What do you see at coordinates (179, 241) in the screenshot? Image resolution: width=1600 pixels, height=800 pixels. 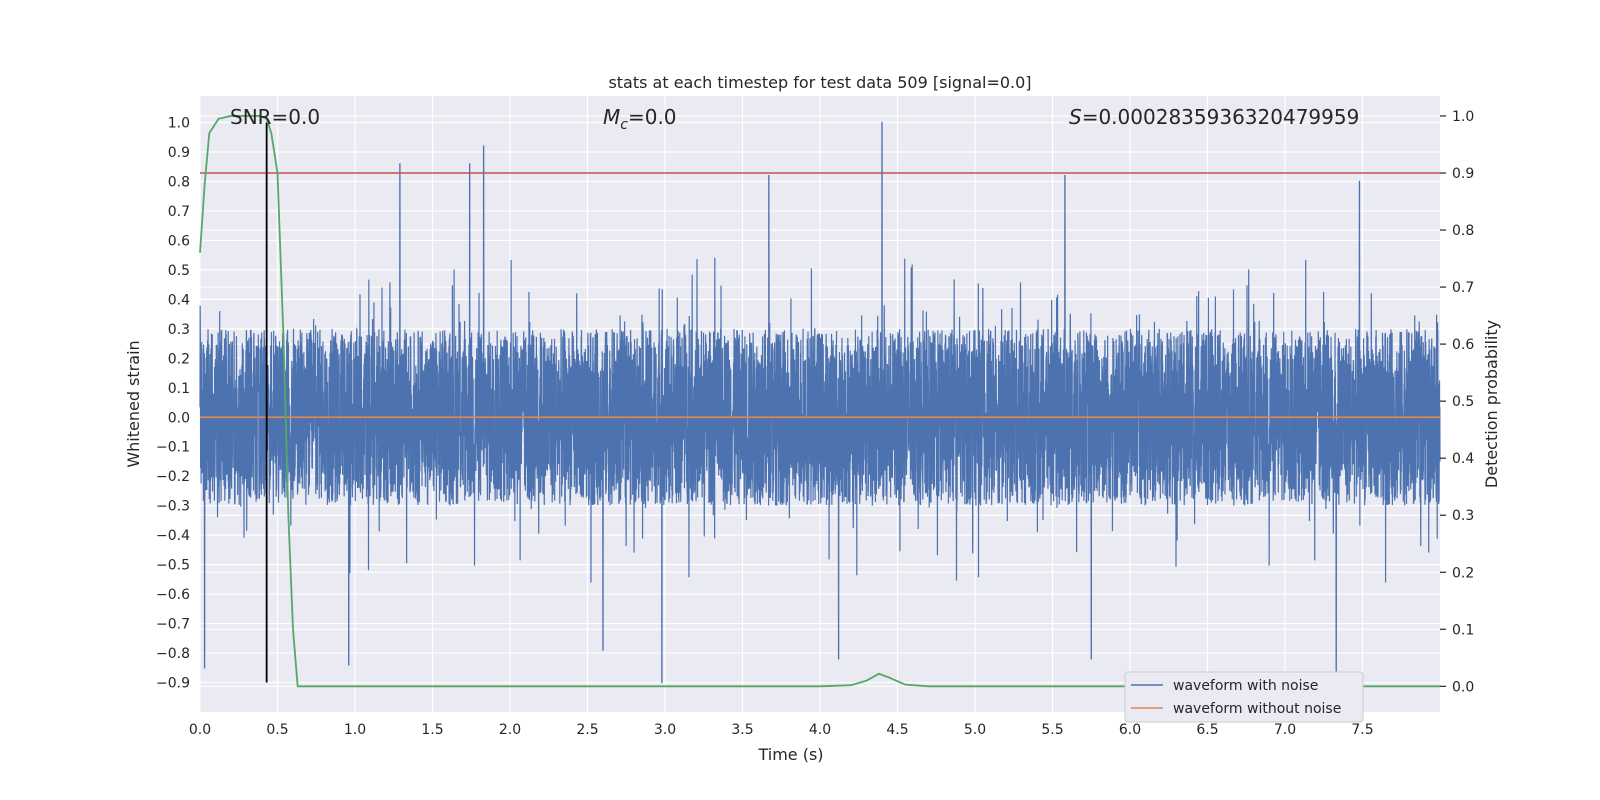 I see `left-tick-label: 0.6` at bounding box center [179, 241].